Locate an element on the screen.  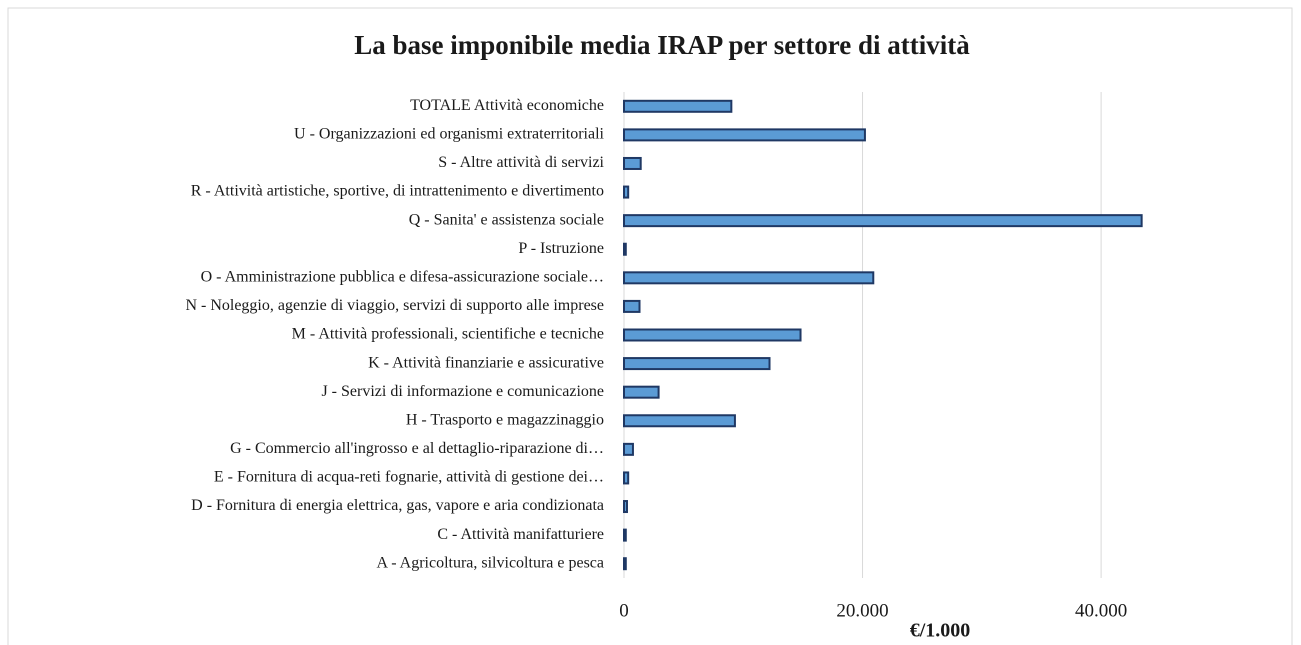
x-tick-label: 0 is located at coordinates (624, 610).